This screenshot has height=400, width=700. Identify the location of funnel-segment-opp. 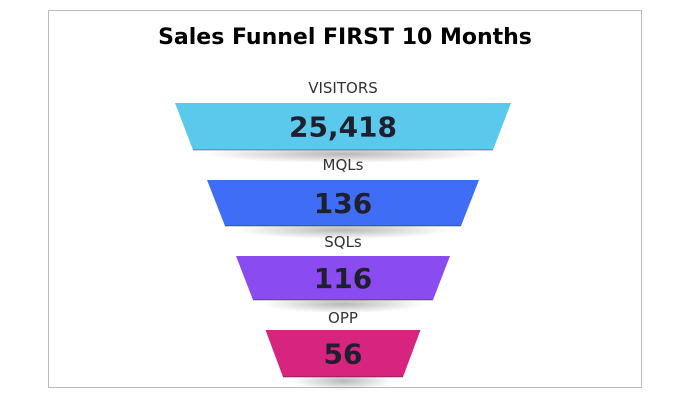
(343, 353).